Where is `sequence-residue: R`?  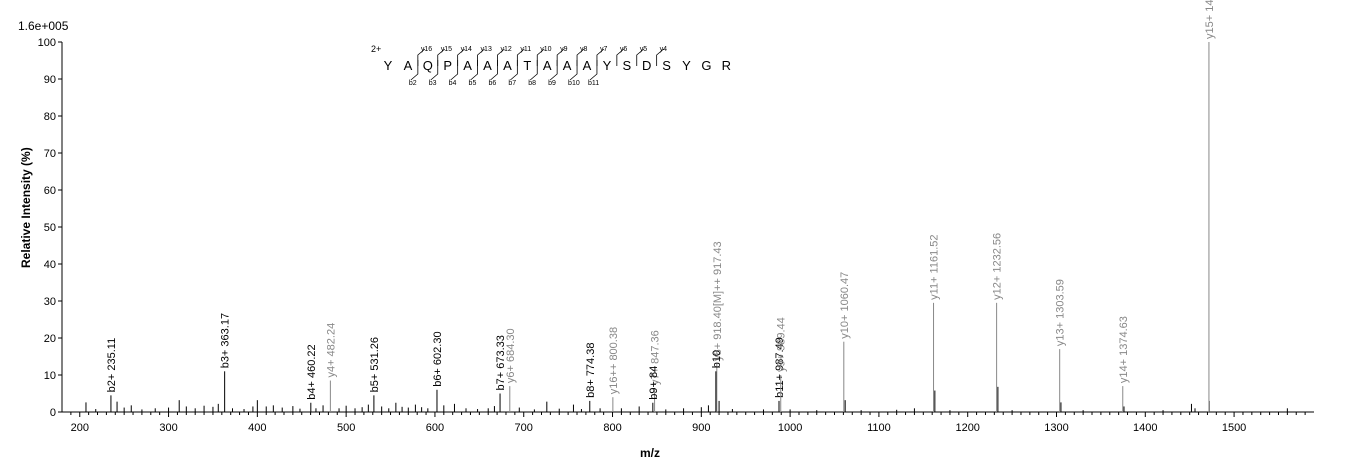
sequence-residue: R is located at coordinates (726, 65).